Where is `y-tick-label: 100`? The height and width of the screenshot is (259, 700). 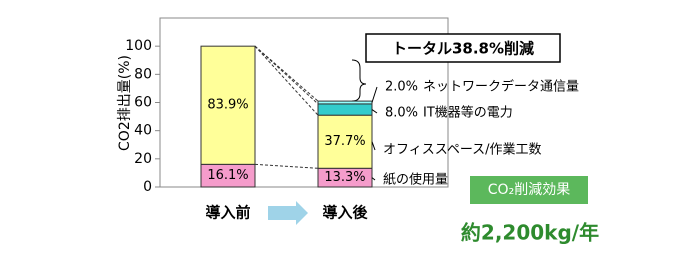
y-tick-label: 100 is located at coordinates (138, 46).